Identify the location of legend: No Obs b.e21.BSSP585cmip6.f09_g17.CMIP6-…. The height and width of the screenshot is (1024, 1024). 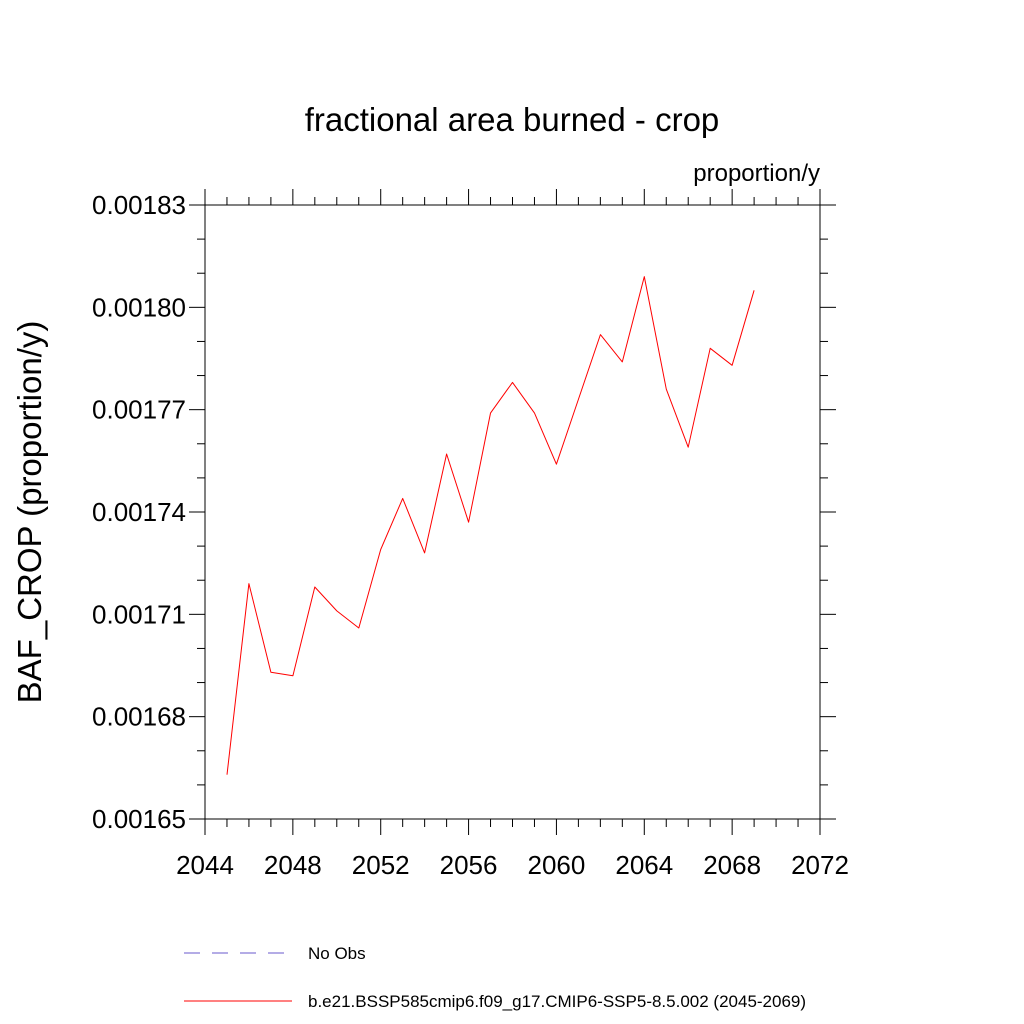
(495, 977).